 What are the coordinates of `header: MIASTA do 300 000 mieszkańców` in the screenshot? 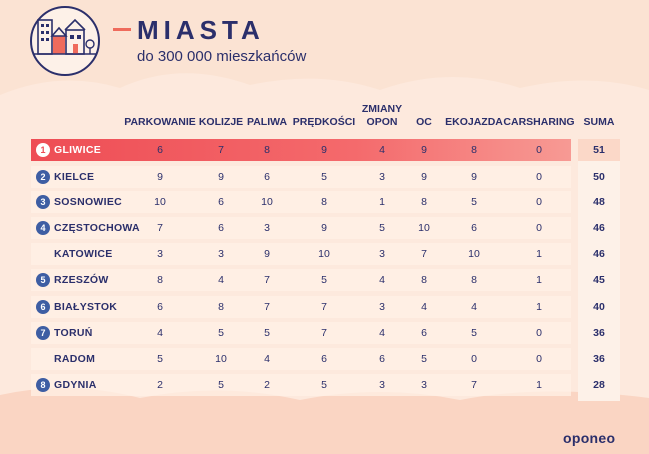 It's located at (230, 41).